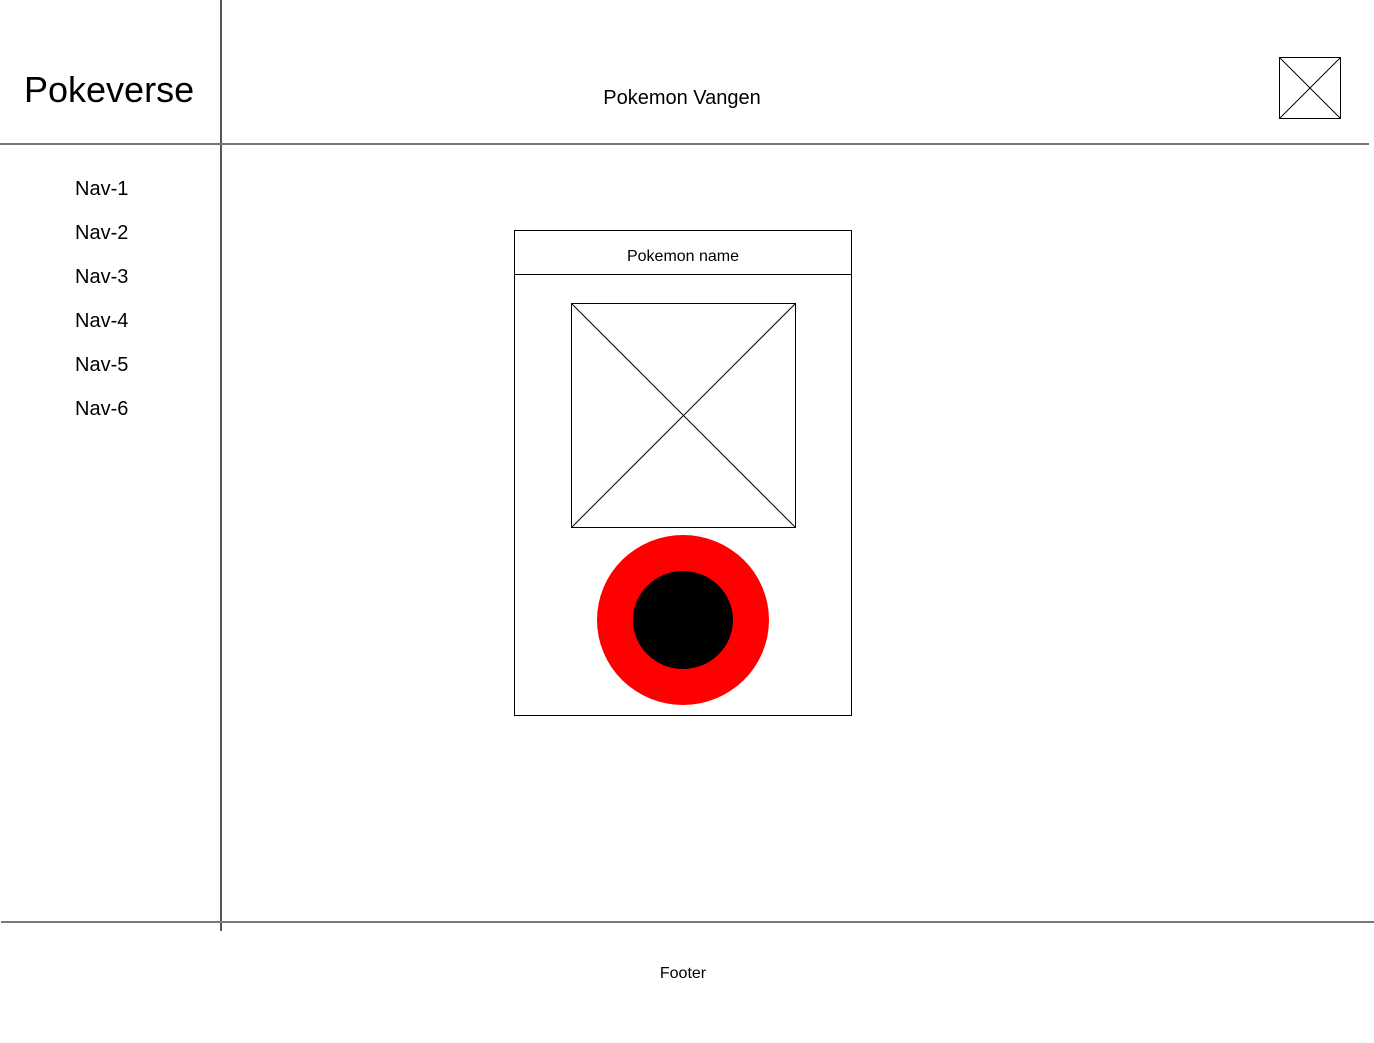 The width and height of the screenshot is (1374, 1043). Describe the element at coordinates (682, 98) in the screenshot. I see `page-title: Pokemon Vangen` at that location.